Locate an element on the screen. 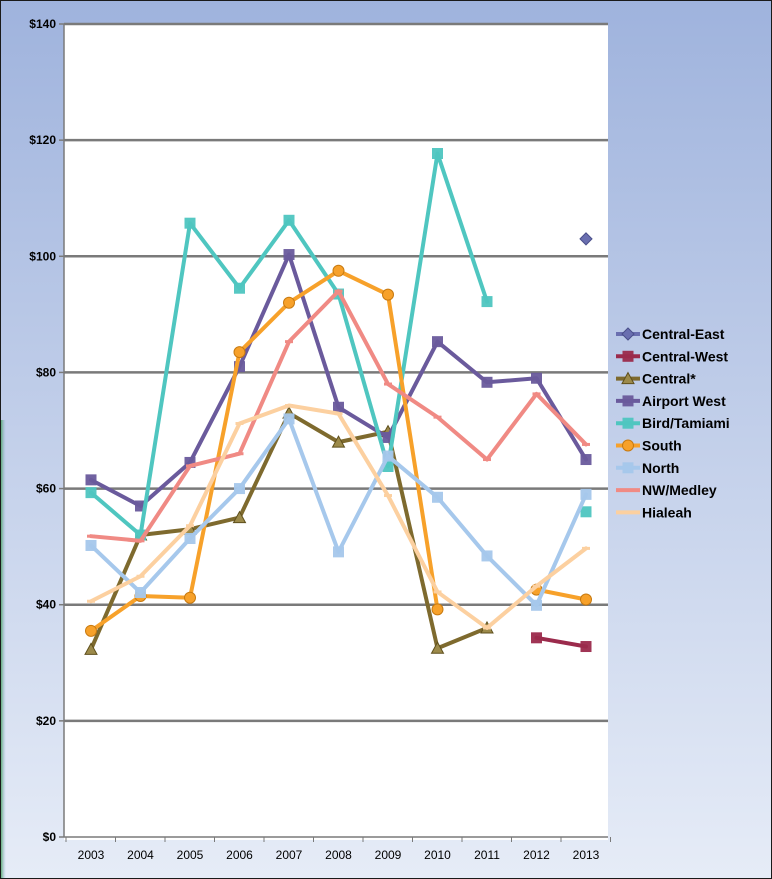 This screenshot has height=879, width=772. legend-label: Central-West is located at coordinates (685, 356).